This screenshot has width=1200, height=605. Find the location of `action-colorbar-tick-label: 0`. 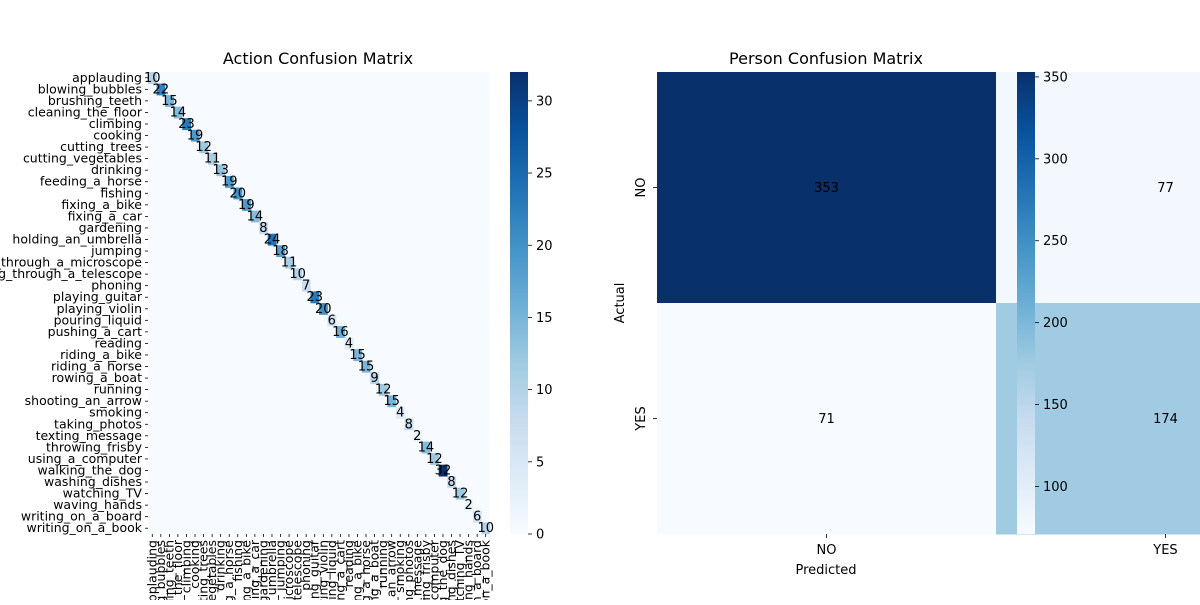

action-colorbar-tick-label: 0 is located at coordinates (540, 535).